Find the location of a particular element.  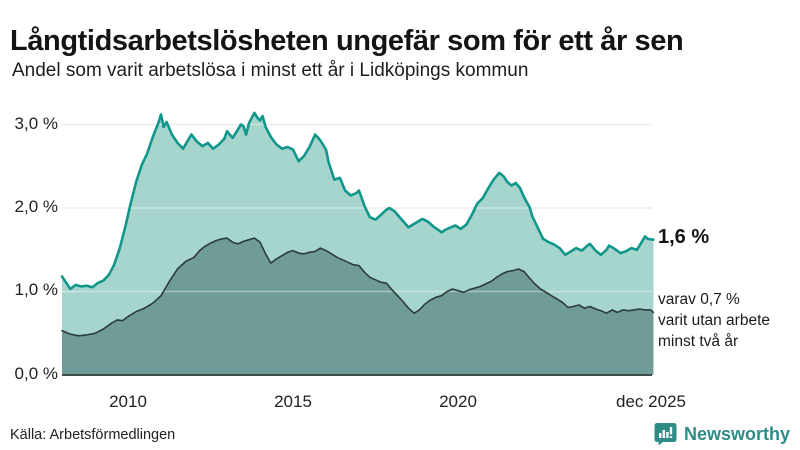

annotation-line-3: minst två år is located at coordinates (698, 341).